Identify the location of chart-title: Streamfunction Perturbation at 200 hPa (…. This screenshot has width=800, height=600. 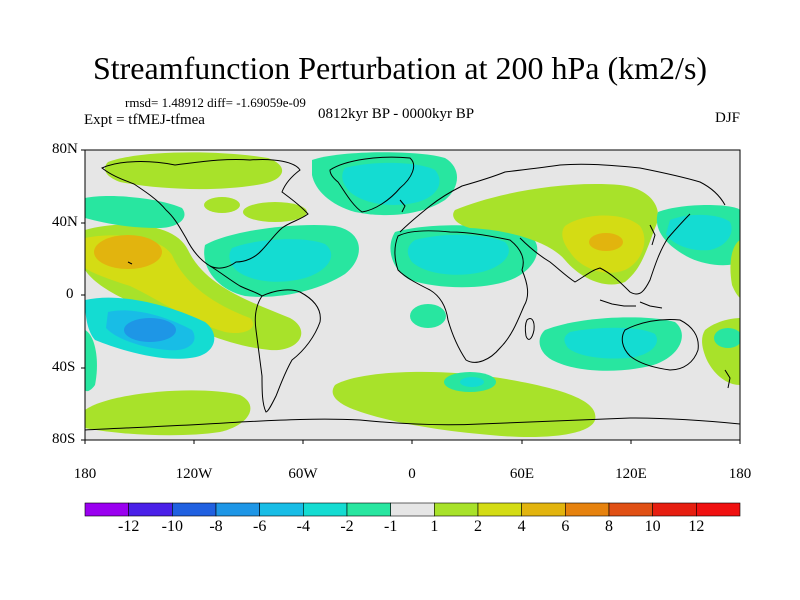
(400, 68).